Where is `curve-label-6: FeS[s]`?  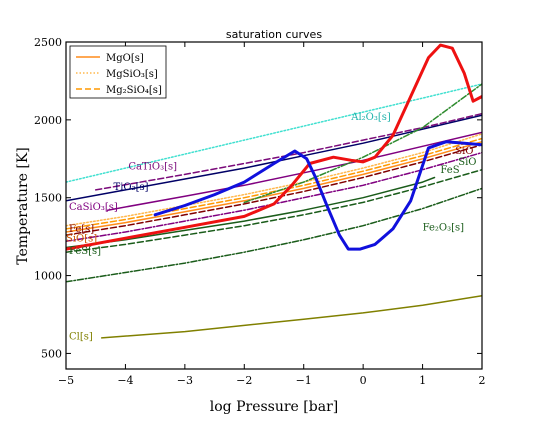 curve-label-6: FeS[s] is located at coordinates (85, 251).